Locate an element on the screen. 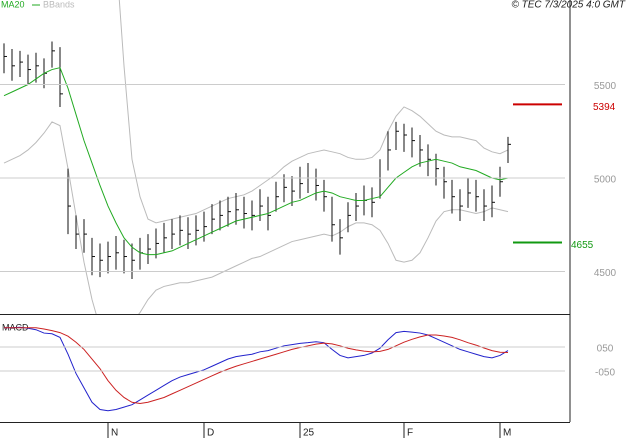  x-tick-label: 25 is located at coordinates (309, 433).